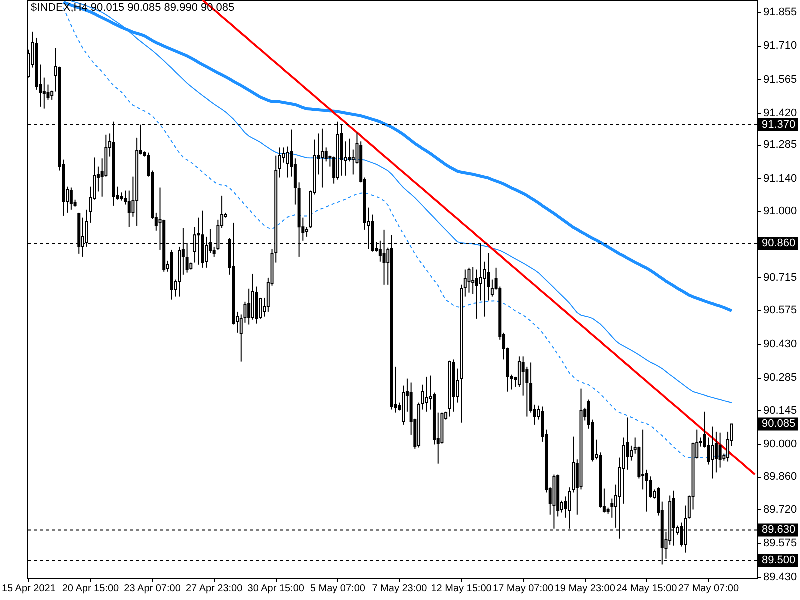  I want to click on y-tick-label: 90.145, so click(781, 410).